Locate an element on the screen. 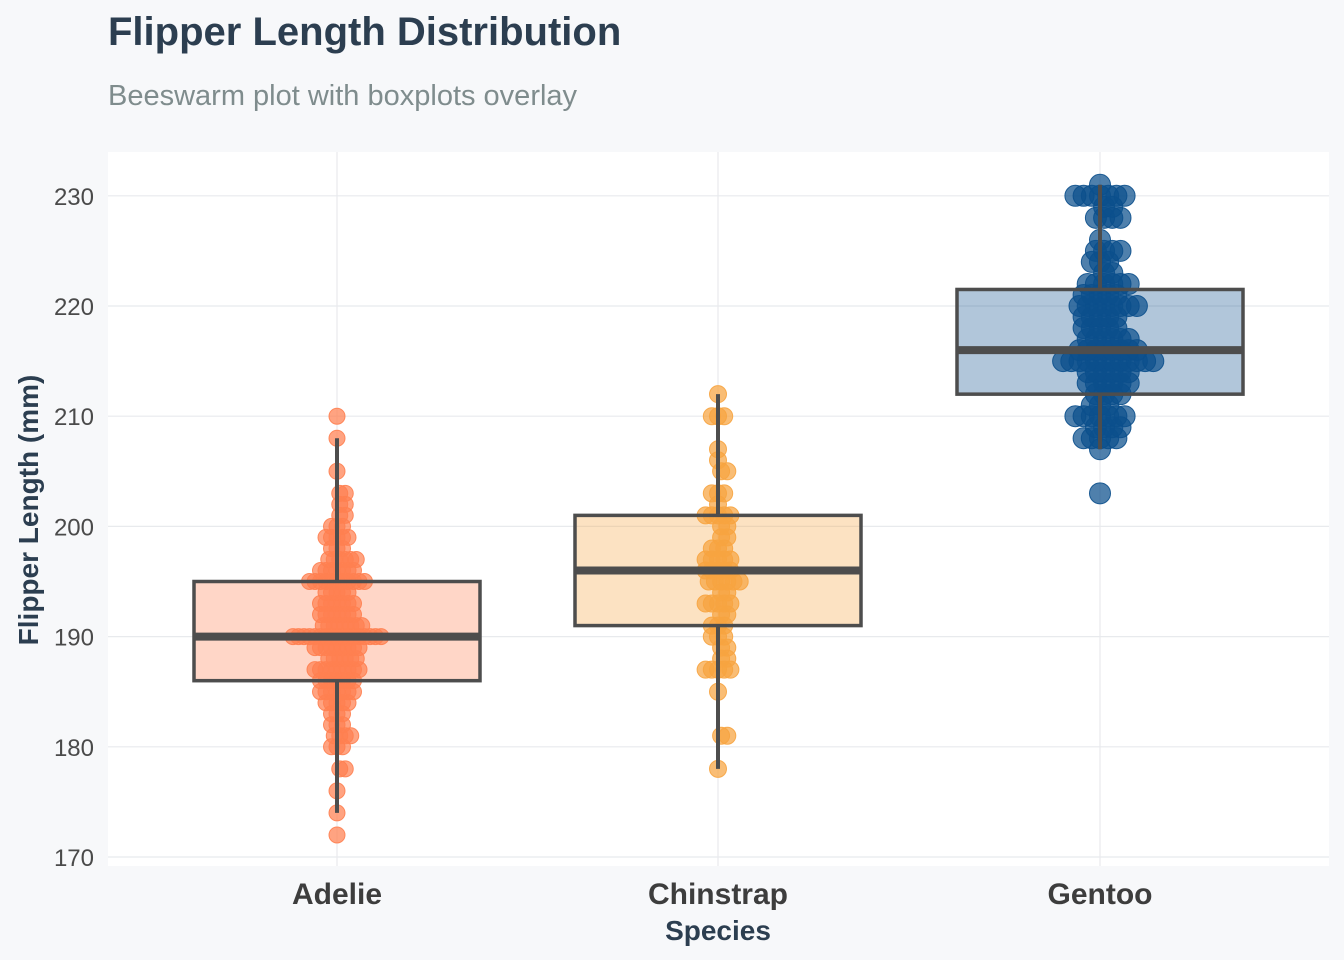  chart-title: Flipper Length Distribution is located at coordinates (365, 32).